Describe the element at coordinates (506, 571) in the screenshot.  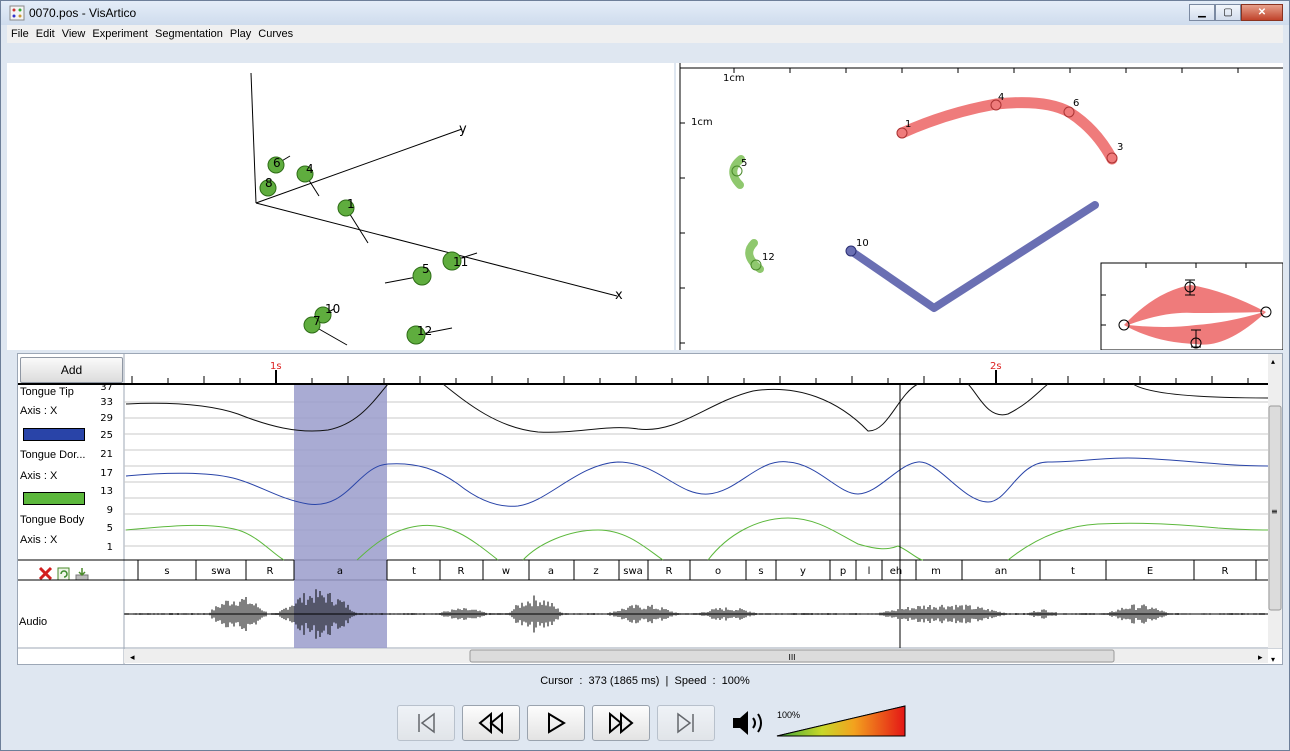
I see `segment-label: w` at that location.